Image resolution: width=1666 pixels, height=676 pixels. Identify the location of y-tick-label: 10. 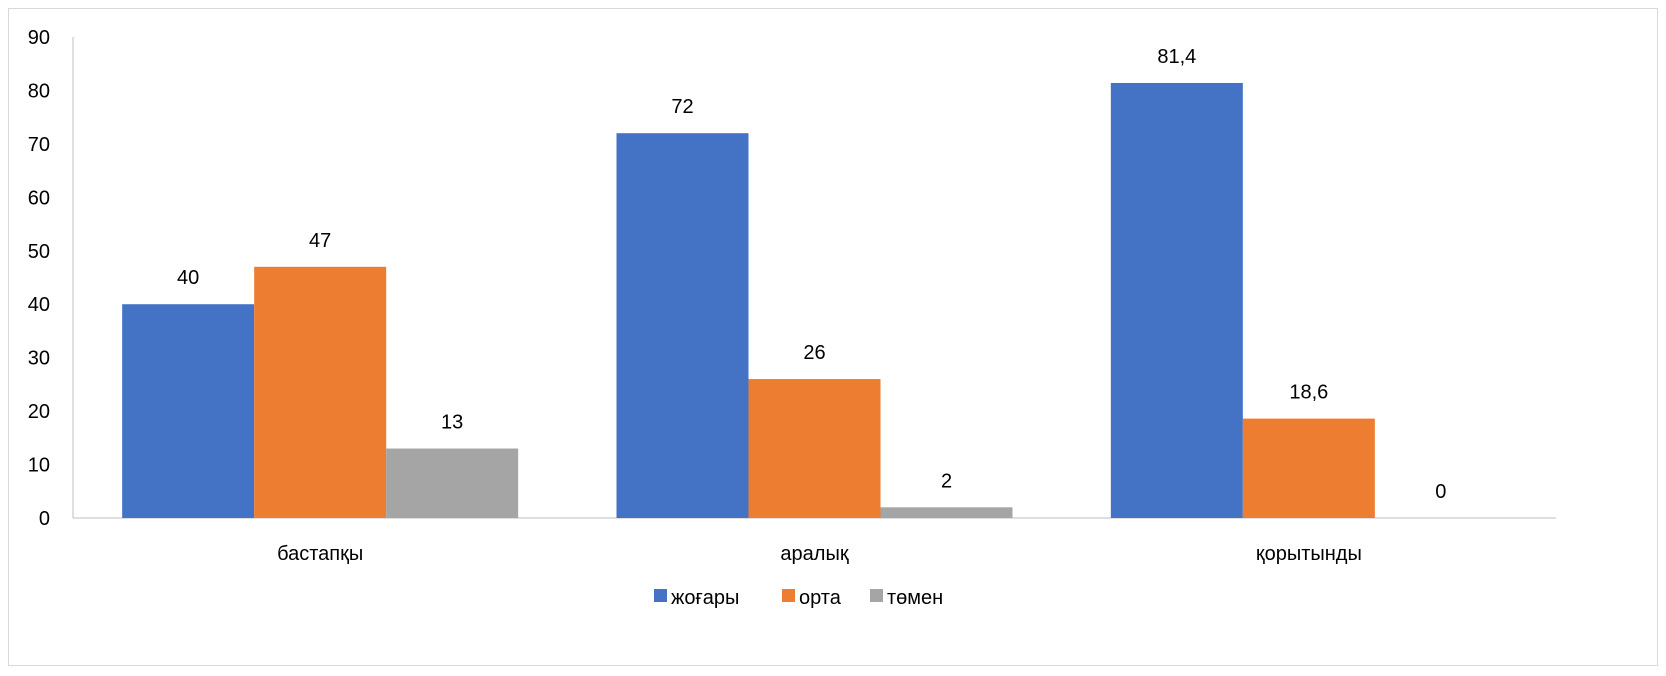
(39, 466).